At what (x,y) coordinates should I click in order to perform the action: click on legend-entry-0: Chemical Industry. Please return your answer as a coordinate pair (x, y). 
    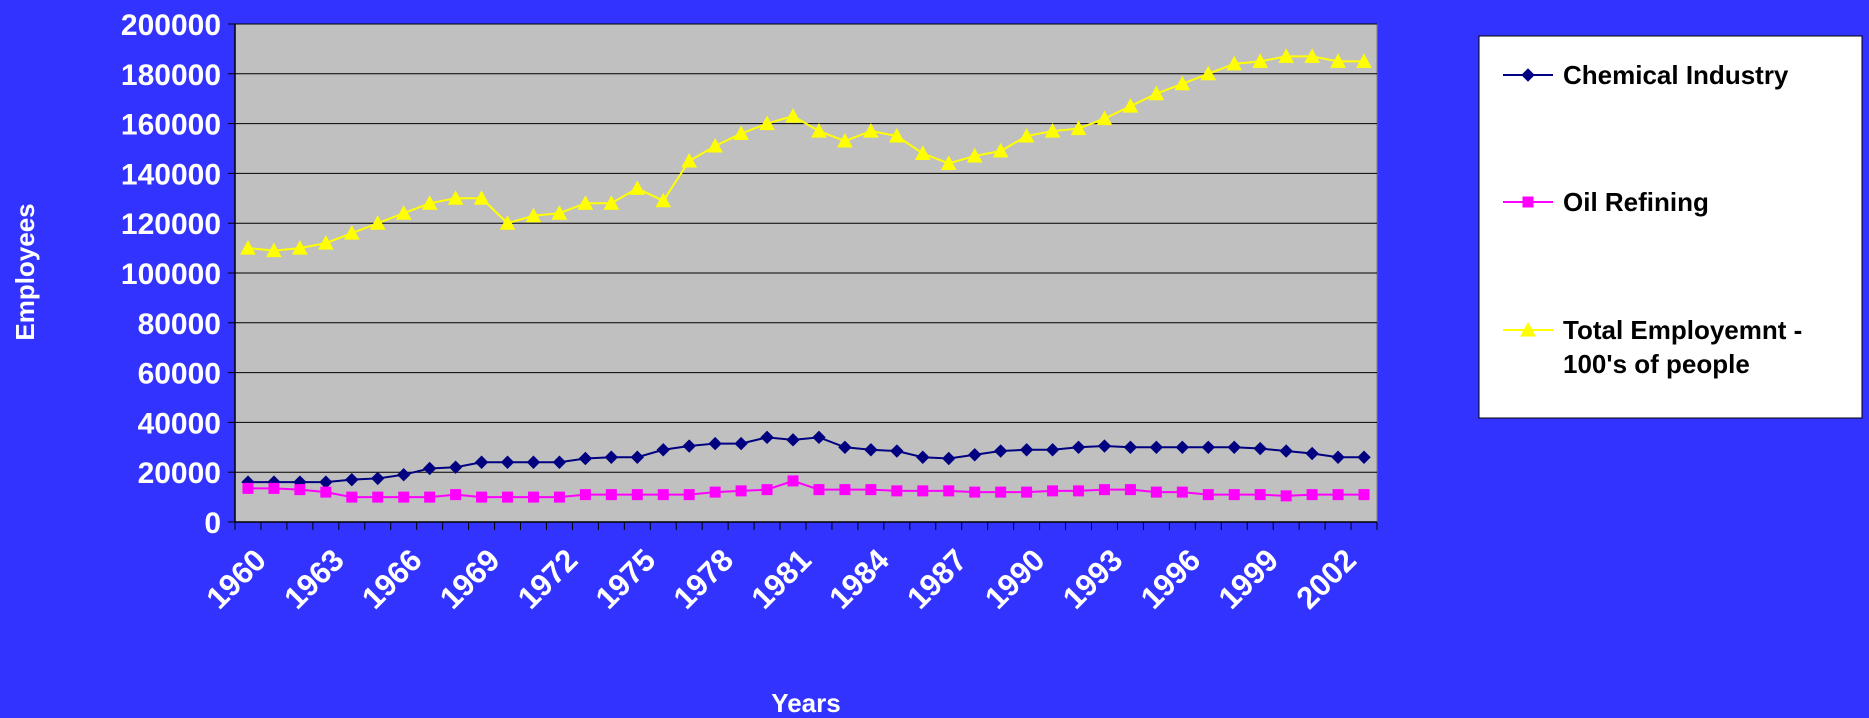
    Looking at the image, I should click on (1646, 75).